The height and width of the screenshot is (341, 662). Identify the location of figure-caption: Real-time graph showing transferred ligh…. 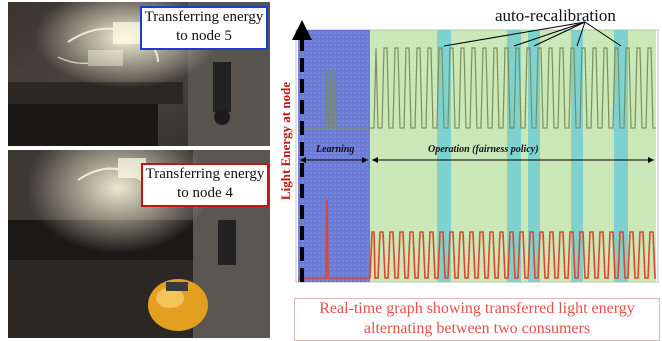
(477, 319).